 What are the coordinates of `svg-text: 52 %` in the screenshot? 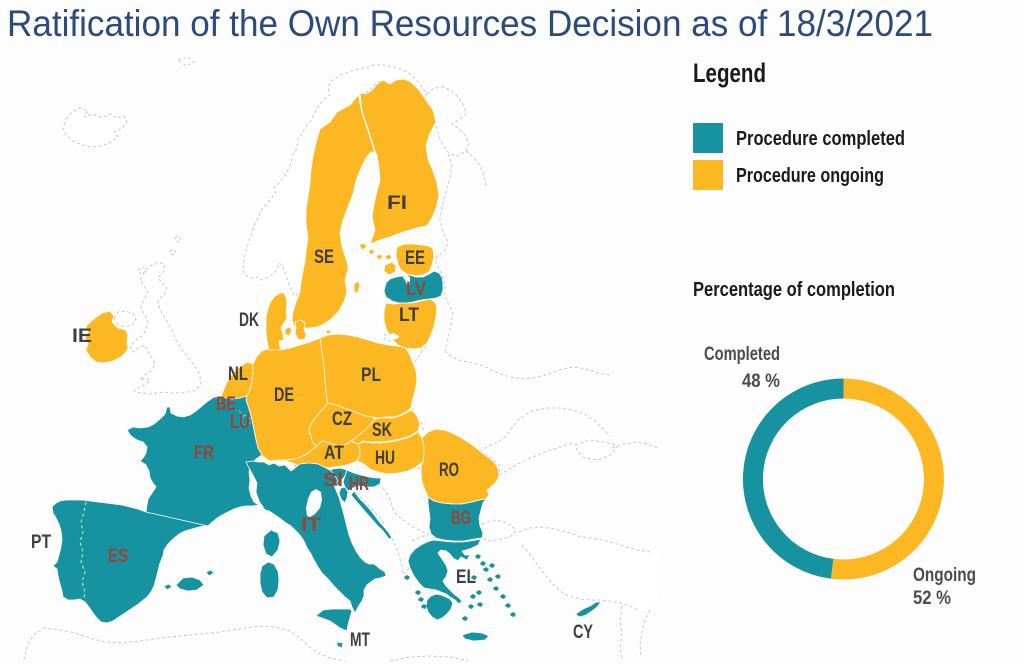 It's located at (932, 598).